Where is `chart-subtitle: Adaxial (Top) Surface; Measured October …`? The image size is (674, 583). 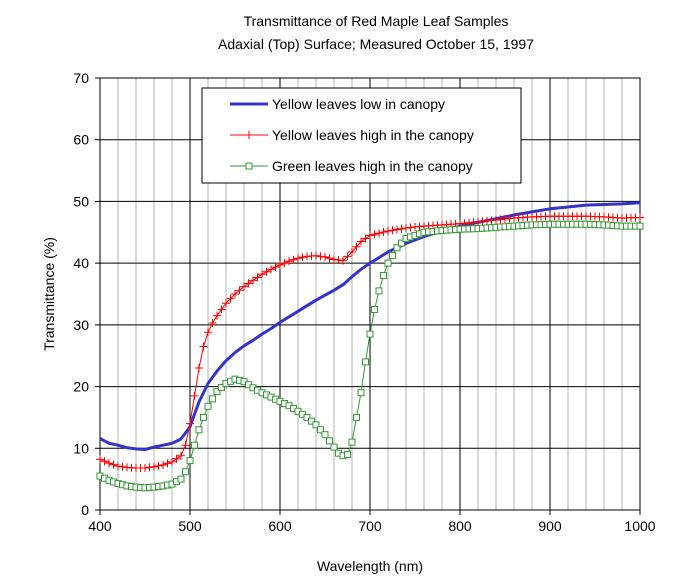 chart-subtitle: Adaxial (Top) Surface; Measured October … is located at coordinates (376, 44).